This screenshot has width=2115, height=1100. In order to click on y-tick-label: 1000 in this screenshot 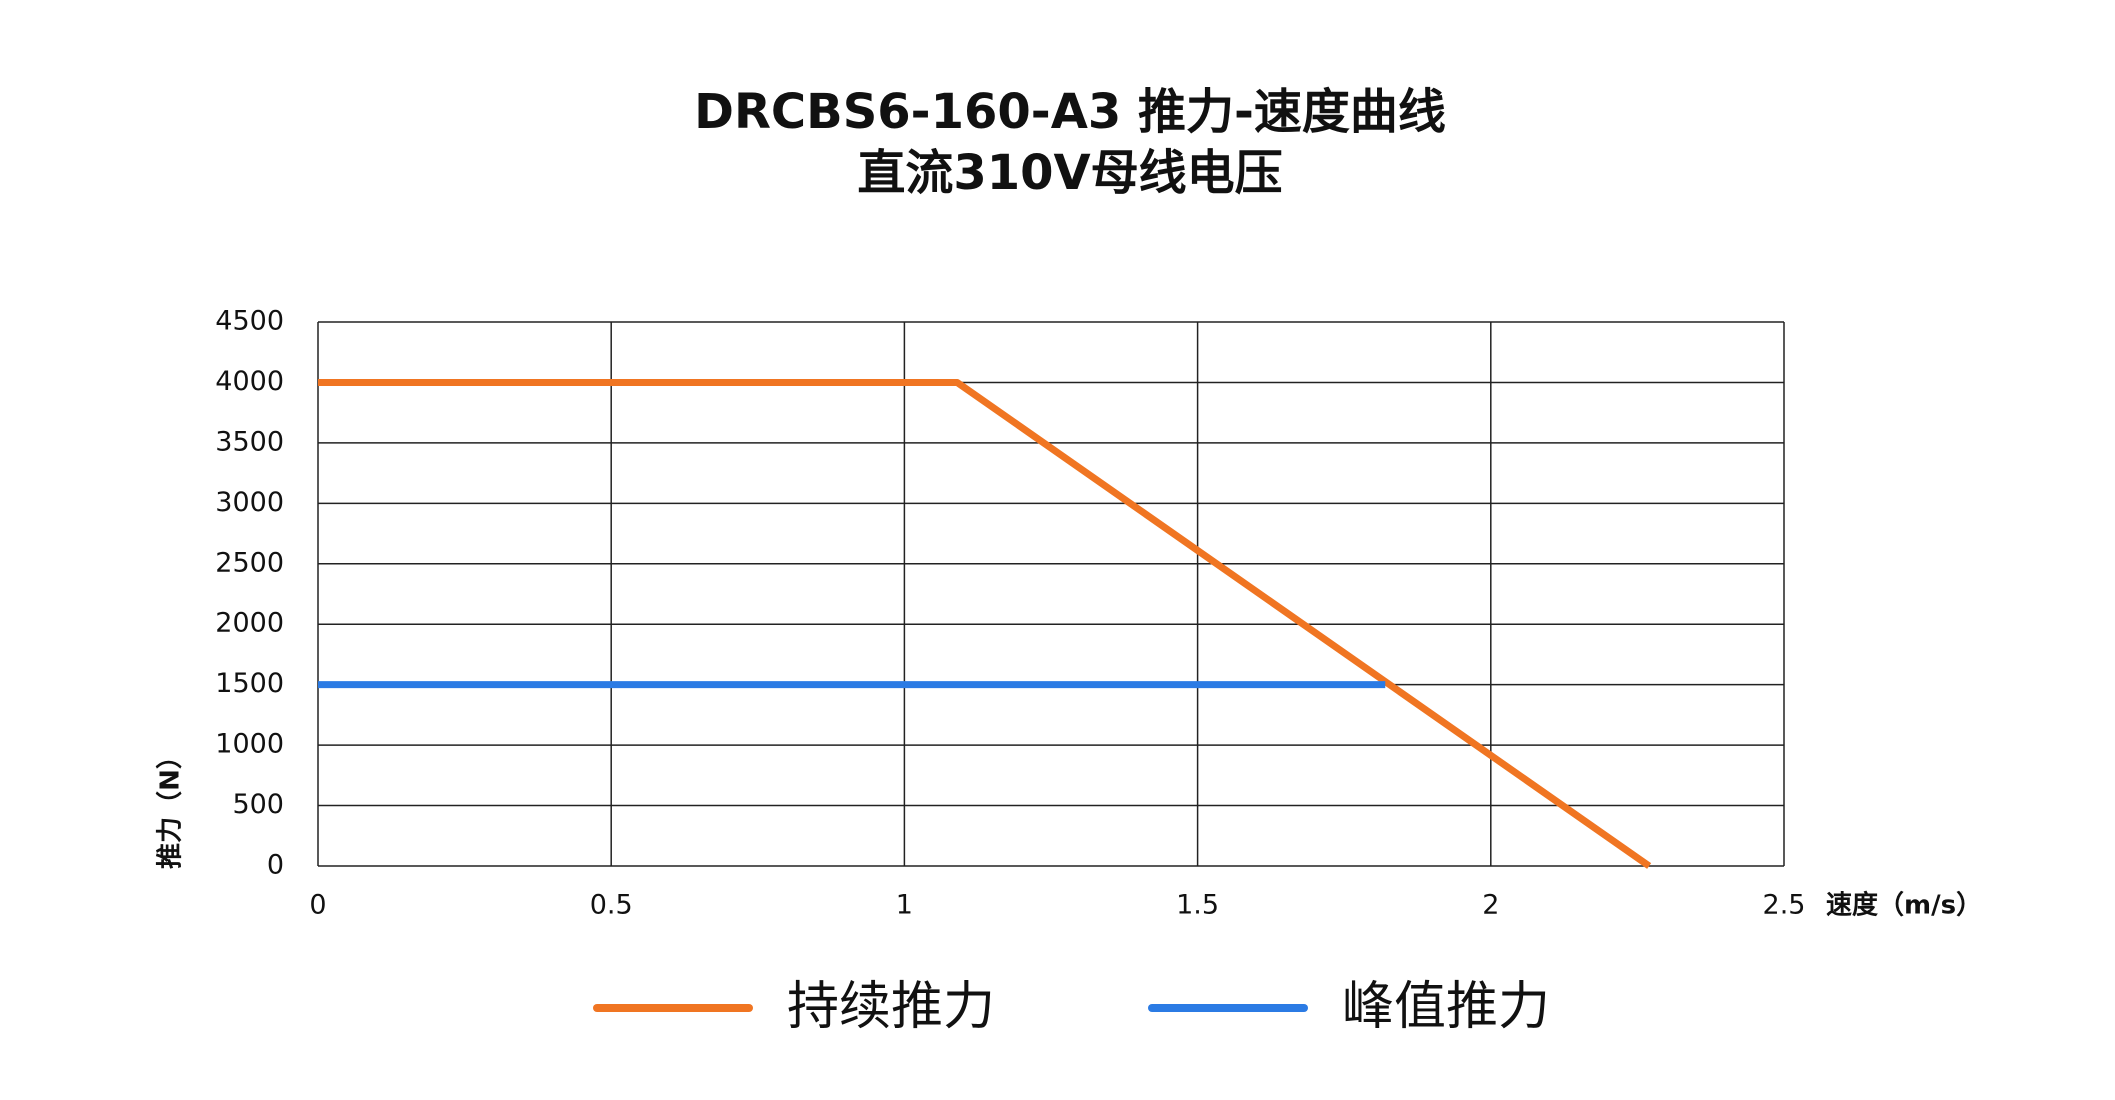, I will do `click(249, 744)`.